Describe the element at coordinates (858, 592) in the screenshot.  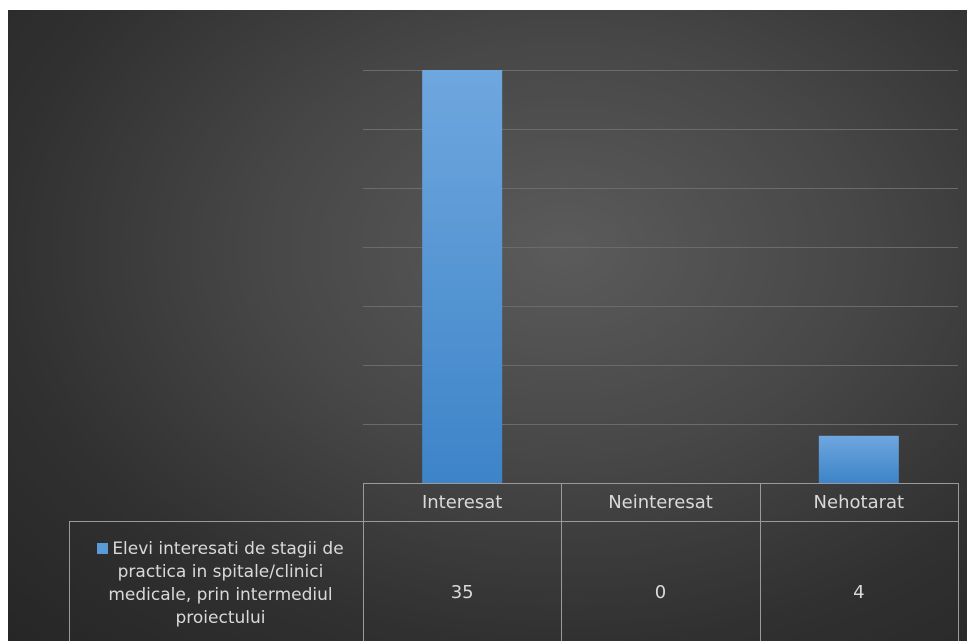
I see `data-table-value: 4` at that location.